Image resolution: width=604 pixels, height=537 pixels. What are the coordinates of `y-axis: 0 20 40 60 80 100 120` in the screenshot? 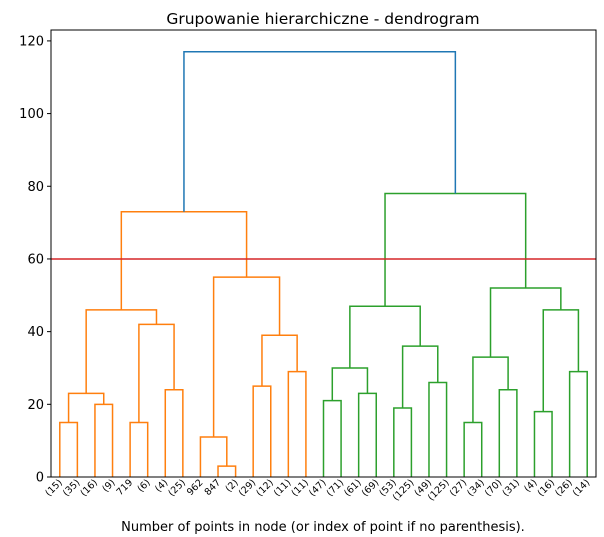 It's located at (35, 260).